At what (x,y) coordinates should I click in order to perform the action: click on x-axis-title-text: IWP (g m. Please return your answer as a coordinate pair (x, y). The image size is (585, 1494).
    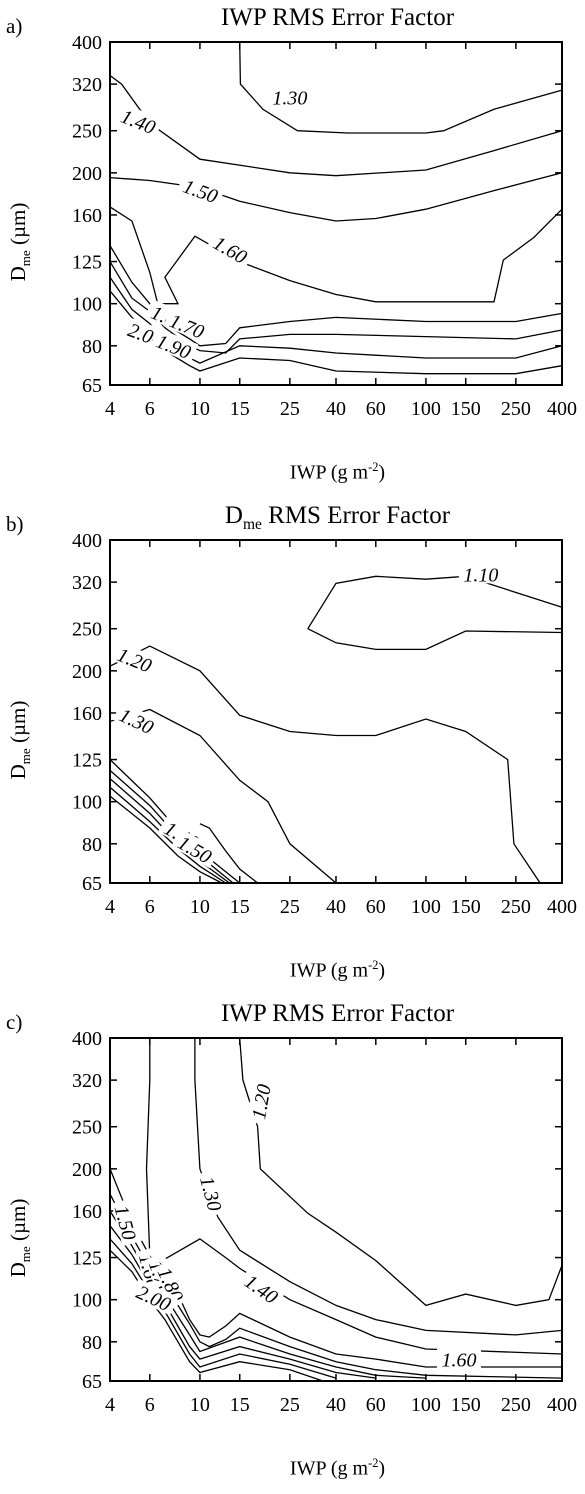
    Looking at the image, I should click on (329, 472).